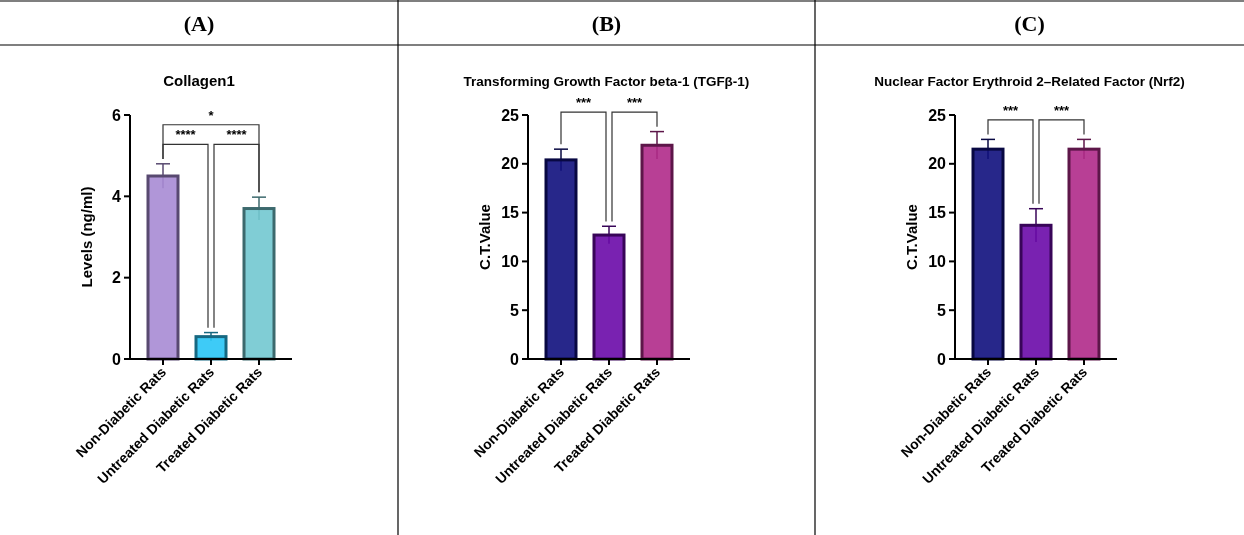 The image size is (1244, 535). Describe the element at coordinates (199, 23) in the screenshot. I see `chart-title: (A)` at that location.